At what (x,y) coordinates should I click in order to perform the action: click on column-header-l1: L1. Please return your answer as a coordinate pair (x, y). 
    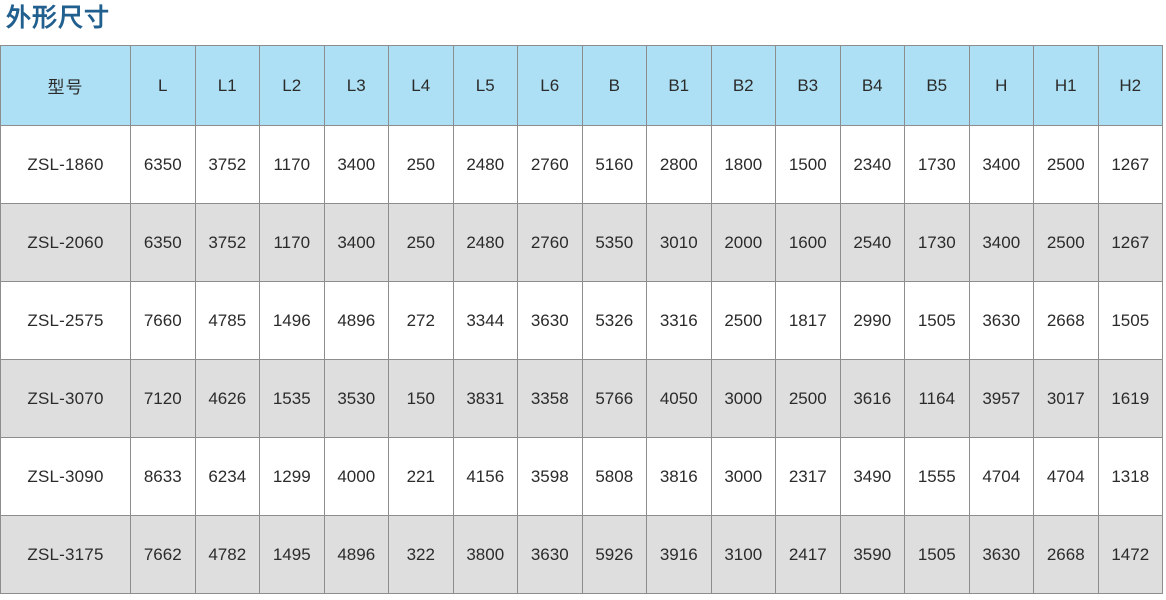
    Looking at the image, I should click on (227, 85).